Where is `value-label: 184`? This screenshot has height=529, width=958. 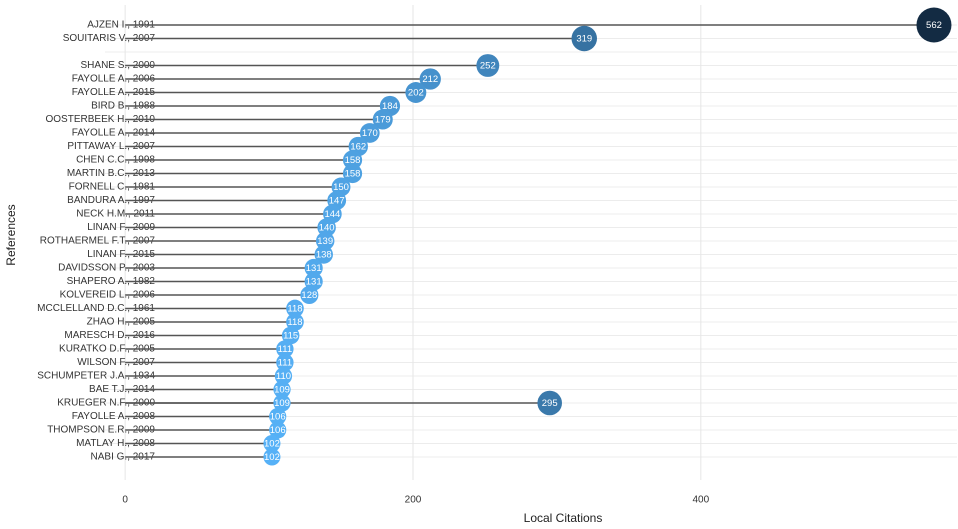 value-label: 184 is located at coordinates (390, 106).